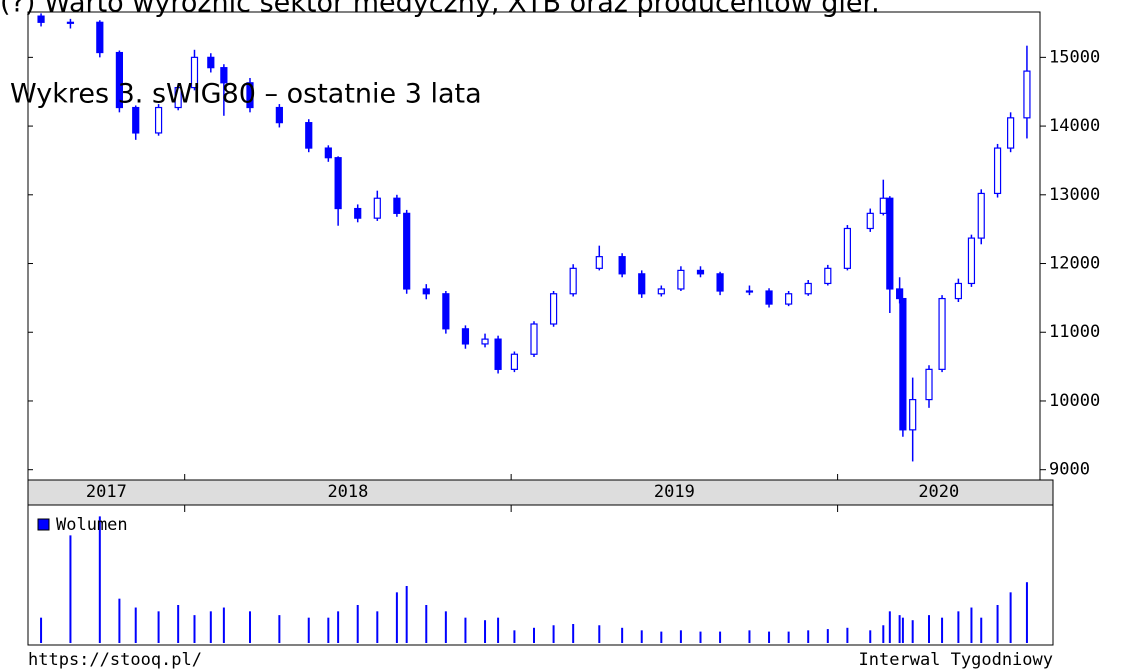 The width and height of the screenshot is (1133, 671). I want to click on year-label: 2019, so click(674, 492).